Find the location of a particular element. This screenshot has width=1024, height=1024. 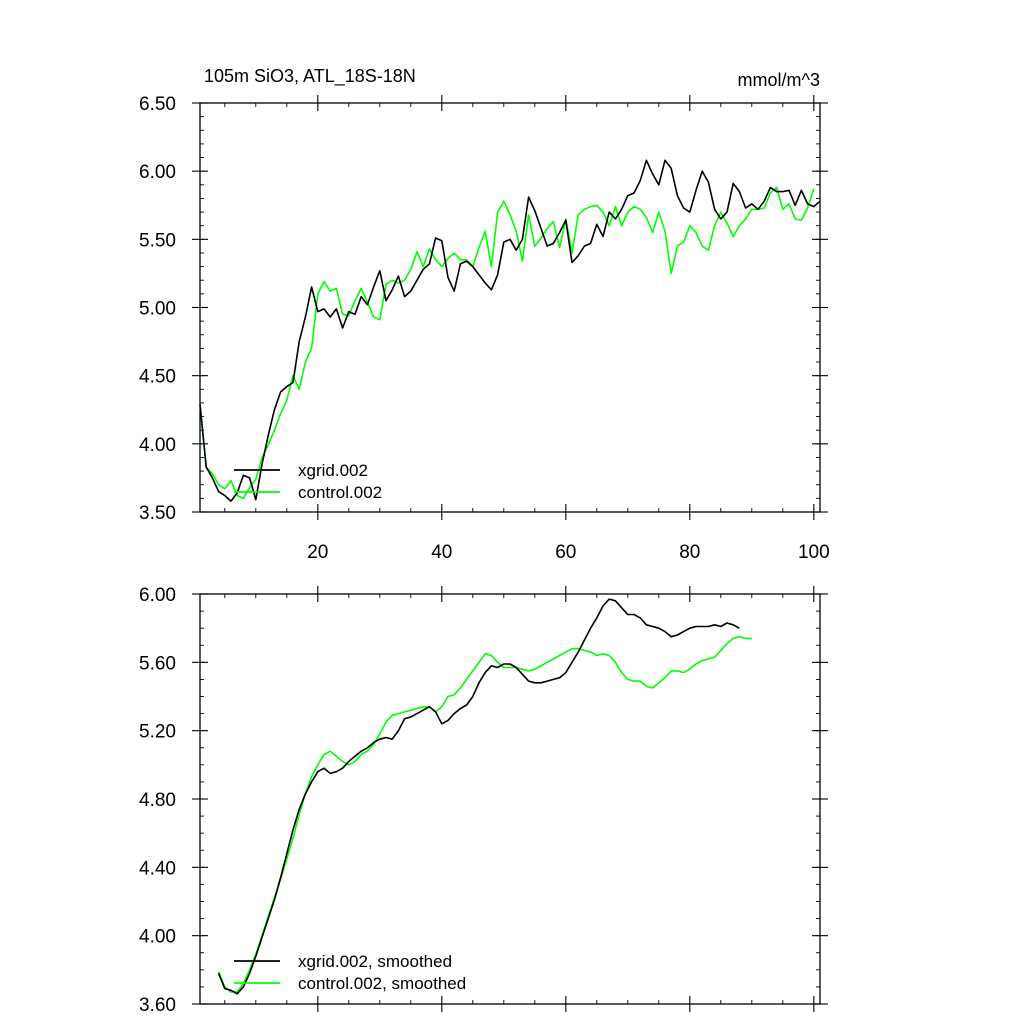

y-tick-labels: 3.50 4.00 4.50 5.00 5.50 6.00 6.50 is located at coordinates (157, 309).